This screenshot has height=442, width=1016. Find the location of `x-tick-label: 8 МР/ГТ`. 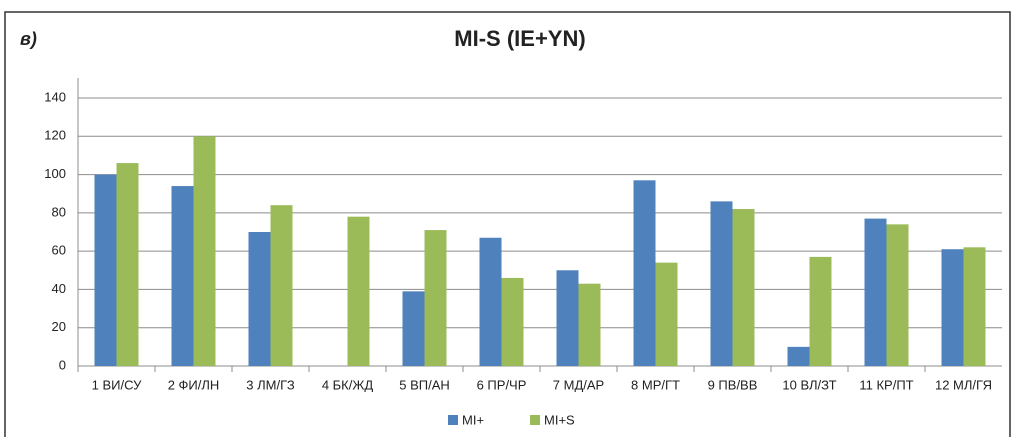

x-tick-label: 8 МР/ГТ is located at coordinates (655, 384).